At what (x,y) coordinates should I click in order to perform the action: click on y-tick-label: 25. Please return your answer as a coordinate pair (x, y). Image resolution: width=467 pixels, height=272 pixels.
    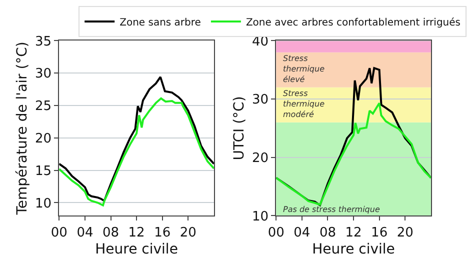
    Looking at the image, I should click on (43, 106).